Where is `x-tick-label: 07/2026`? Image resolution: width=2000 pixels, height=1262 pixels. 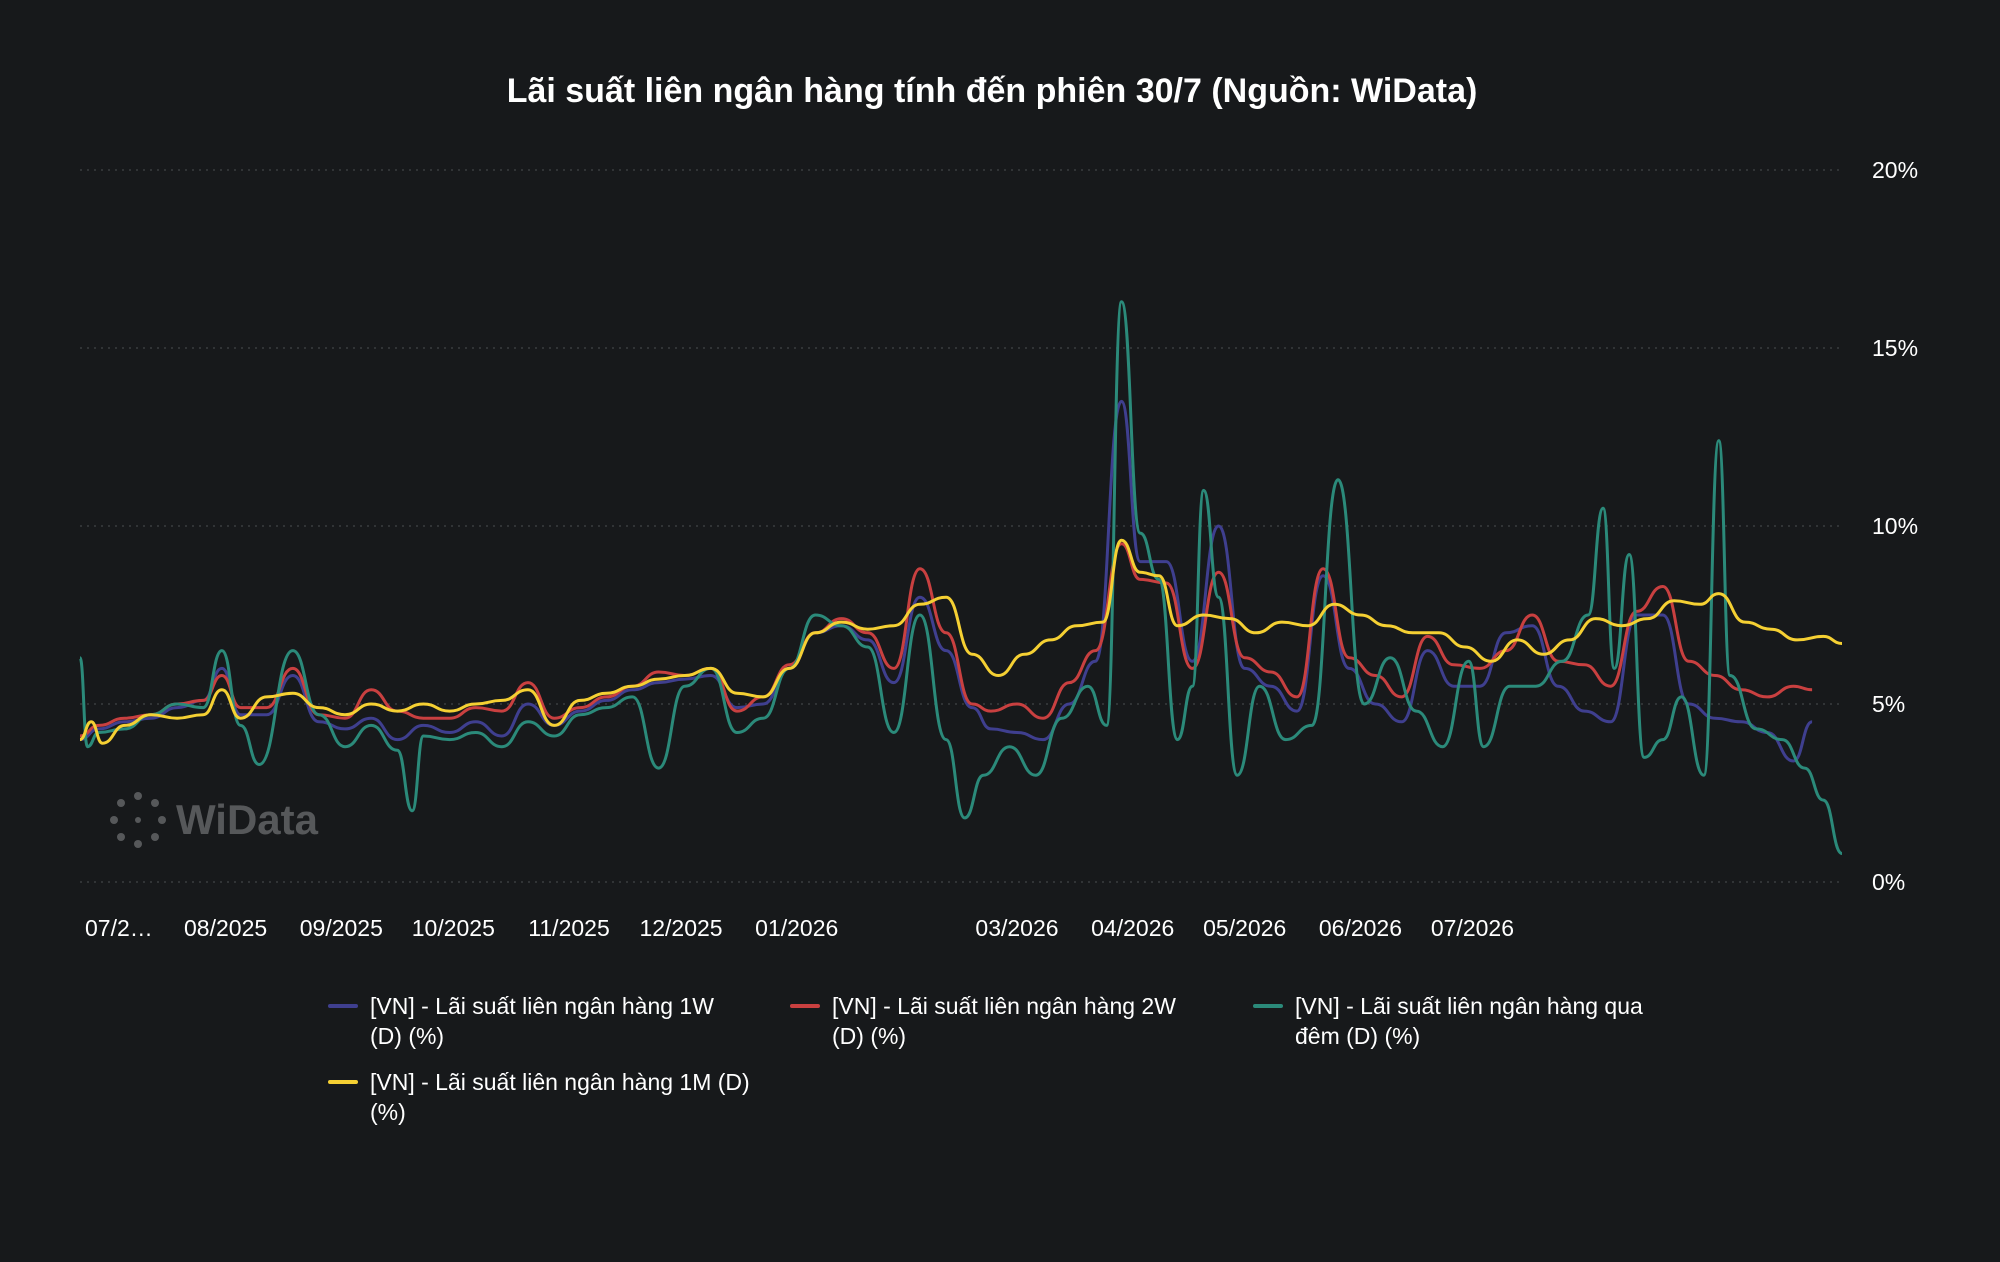
x-tick-label: 07/2026 is located at coordinates (1472, 928).